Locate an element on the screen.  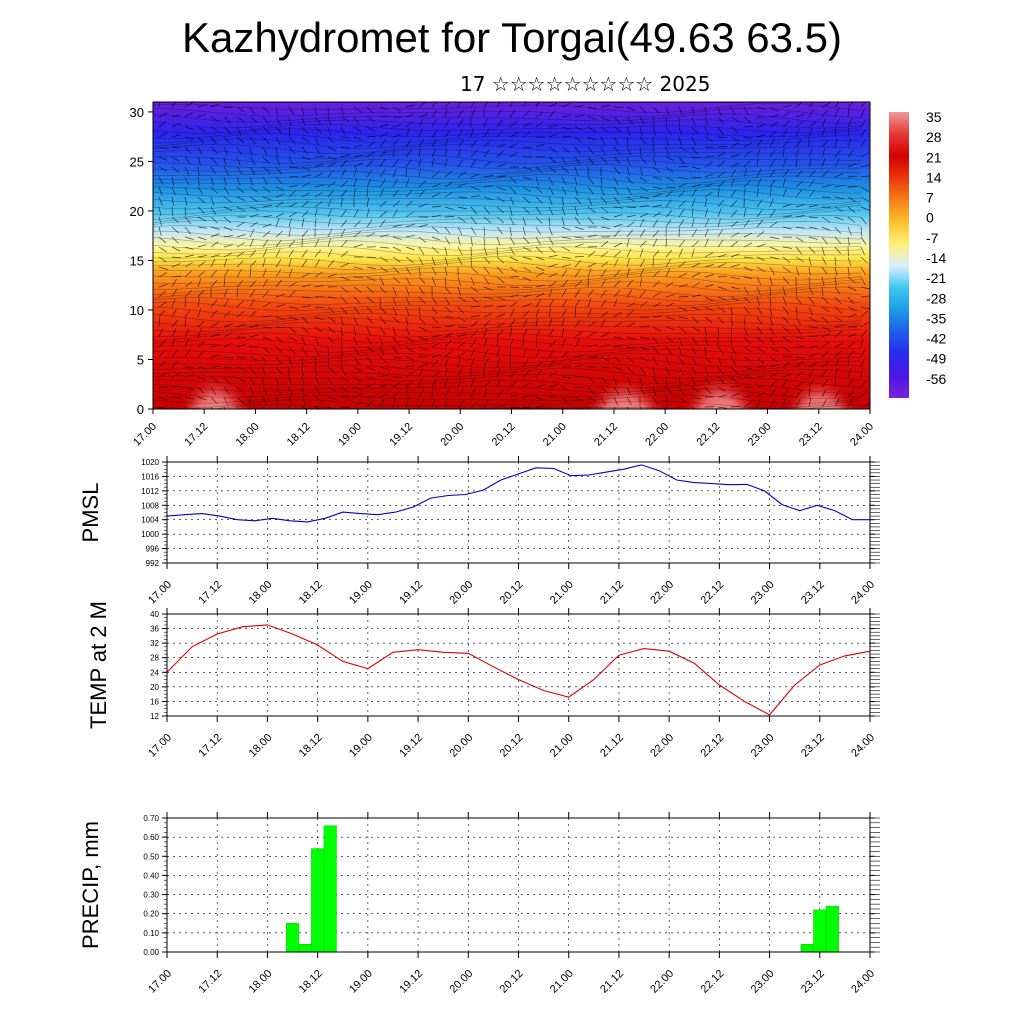
colorbar-label: 0 is located at coordinates (930, 218).